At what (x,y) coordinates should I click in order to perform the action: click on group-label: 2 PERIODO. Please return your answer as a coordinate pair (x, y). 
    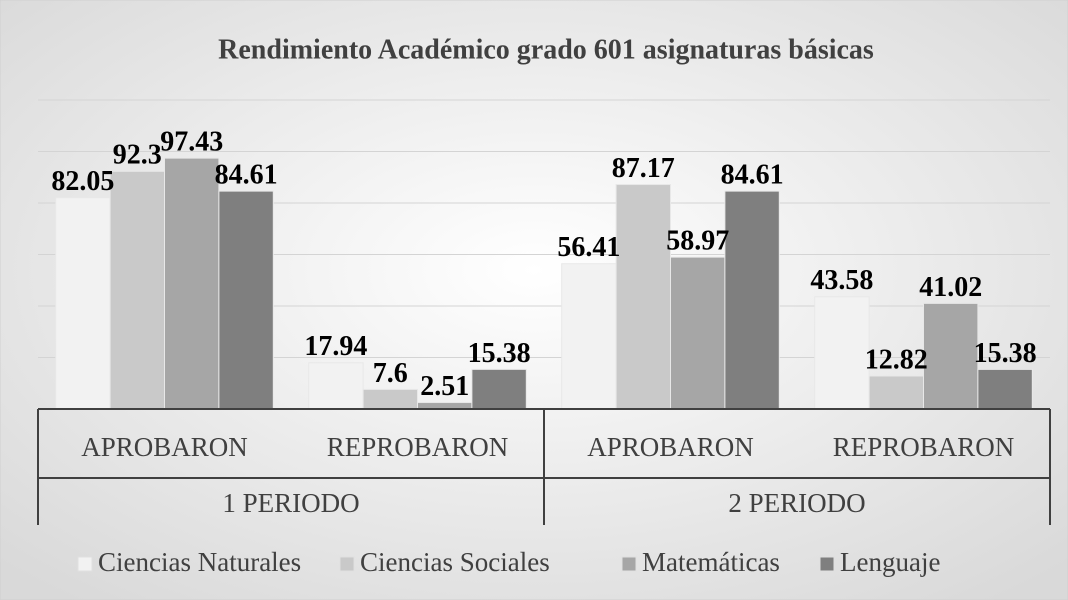
    Looking at the image, I should click on (796, 503).